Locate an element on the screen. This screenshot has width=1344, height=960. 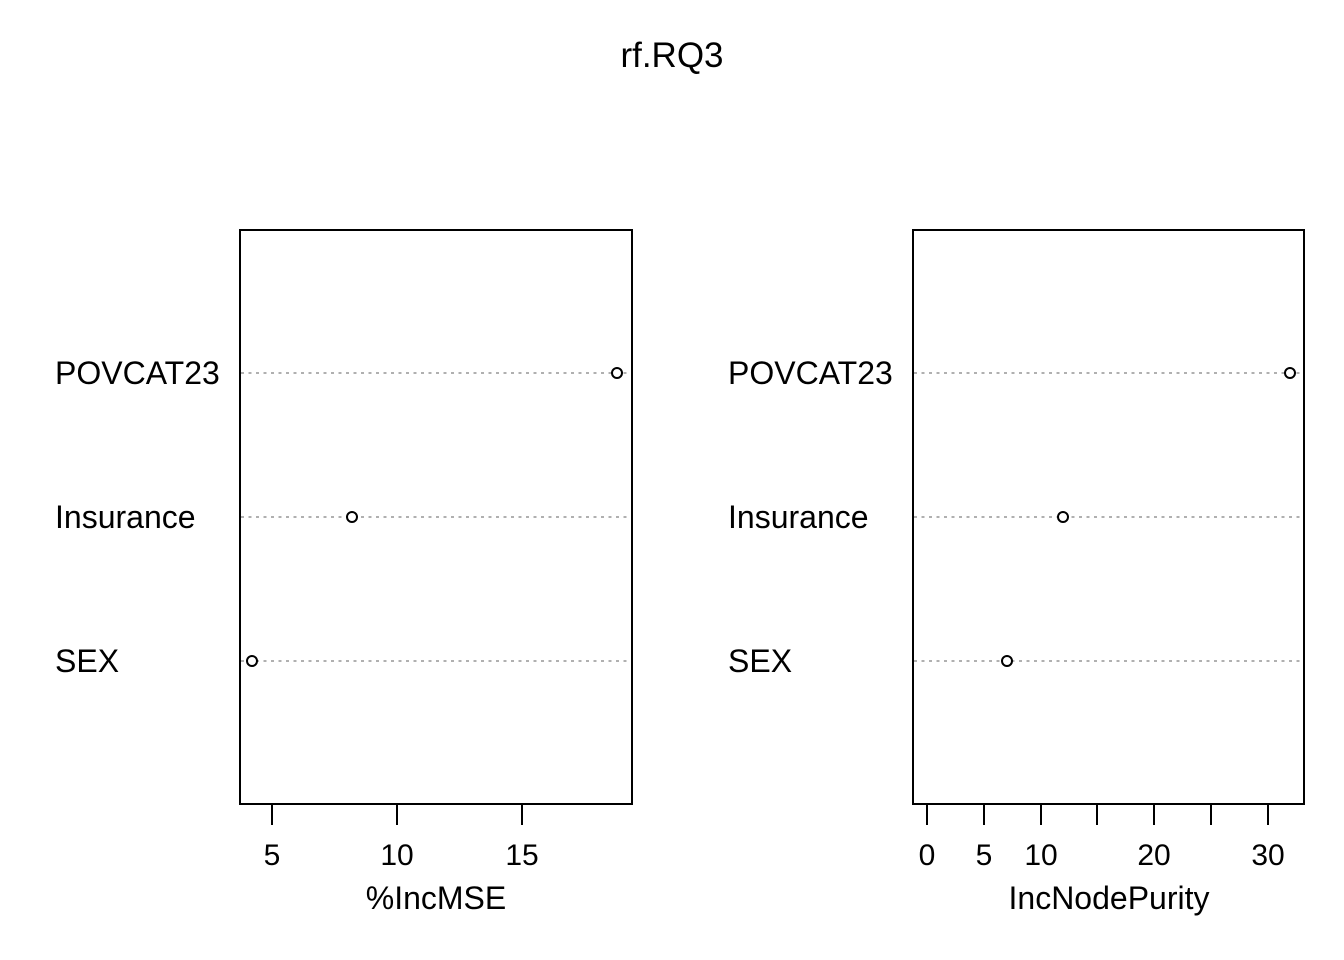
x-axis-tick-label: 20 is located at coordinates (1154, 855).